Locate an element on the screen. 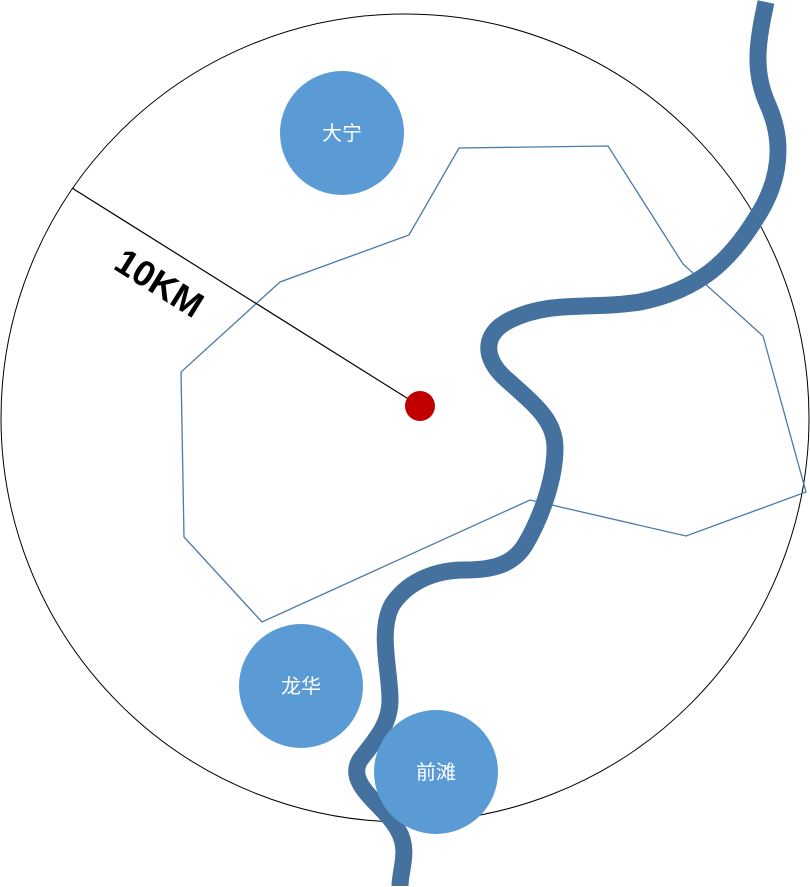 The width and height of the screenshot is (810, 887). place-qiantan: 前滩 is located at coordinates (436, 772).